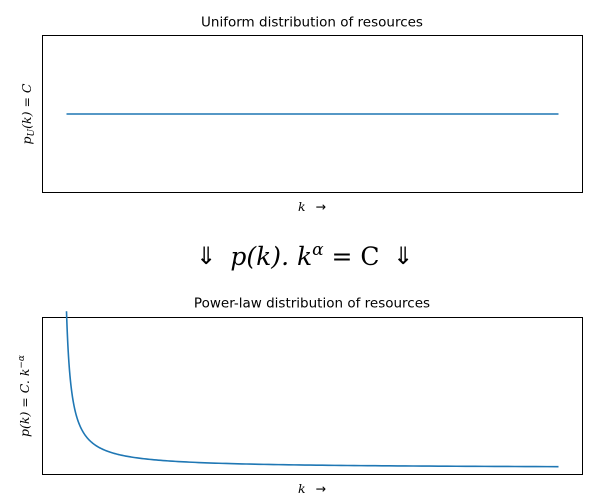 Image resolution: width=600 pixels, height=500 pixels. Describe the element at coordinates (32, 132) in the screenshot. I see `y-label-subscript: U` at that location.